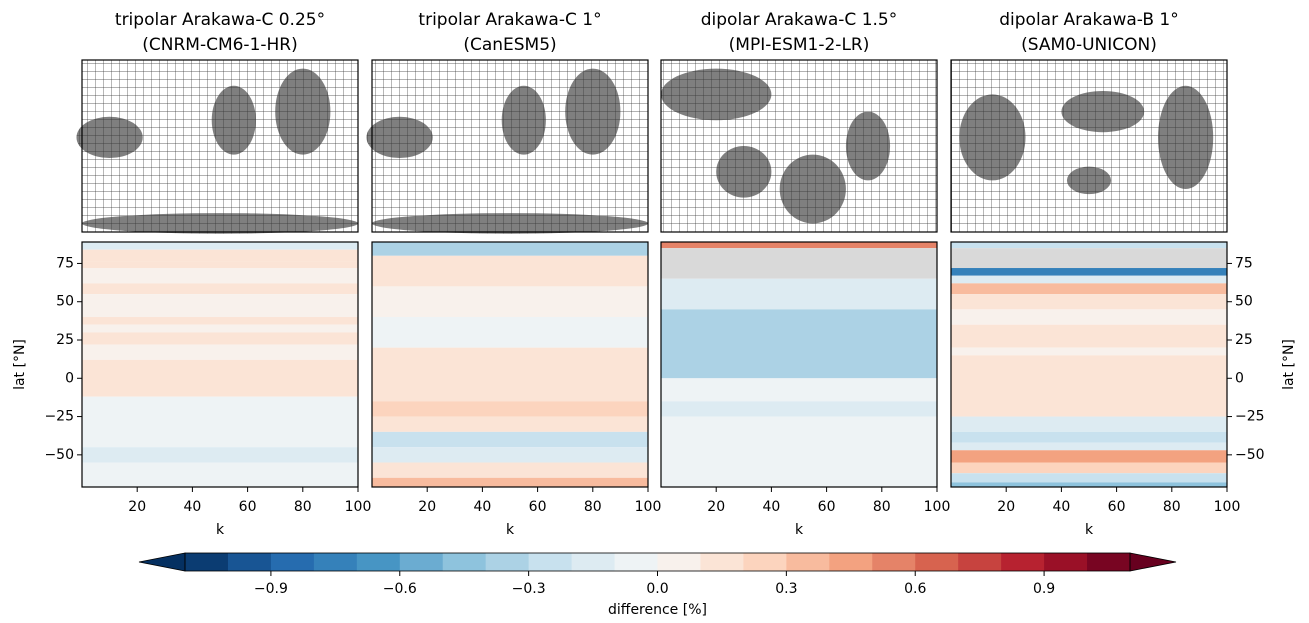  I want to click on panel-title: dipolar Arakawa-C 1.5°, so click(799, 20).